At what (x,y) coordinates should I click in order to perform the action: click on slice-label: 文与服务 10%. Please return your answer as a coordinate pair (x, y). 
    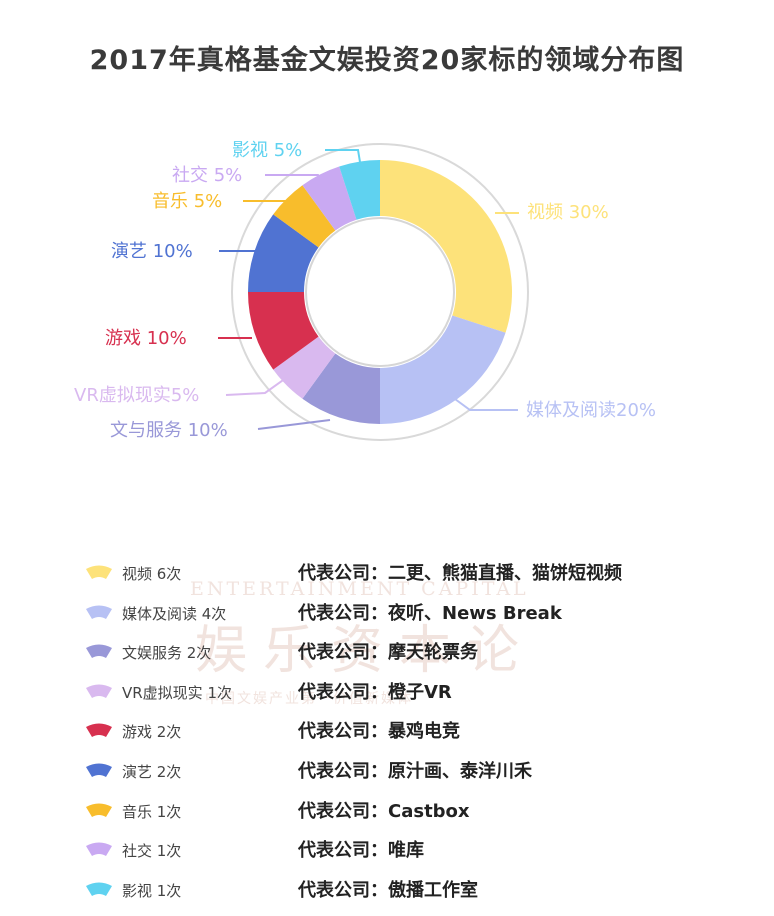
    Looking at the image, I should click on (169, 430).